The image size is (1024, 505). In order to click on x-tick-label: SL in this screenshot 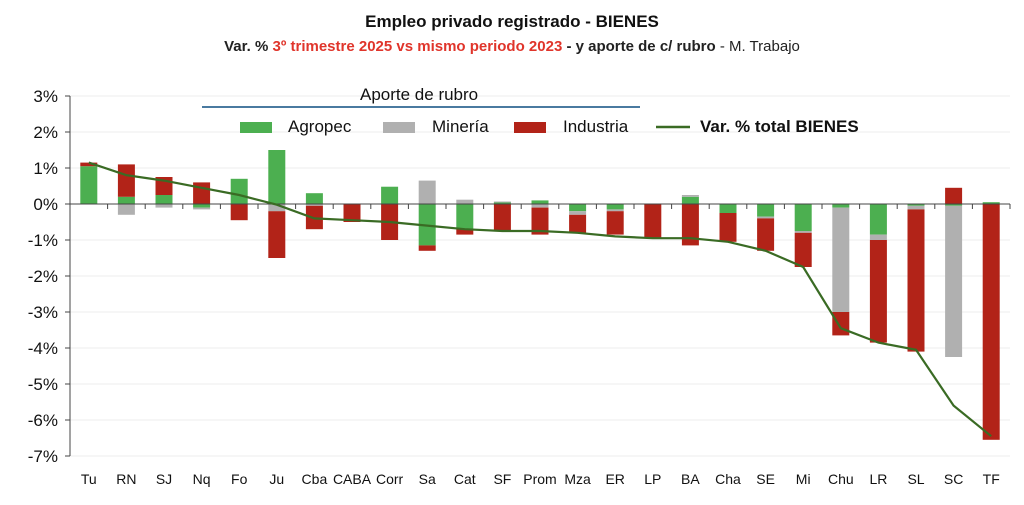, I will do `click(915, 479)`.